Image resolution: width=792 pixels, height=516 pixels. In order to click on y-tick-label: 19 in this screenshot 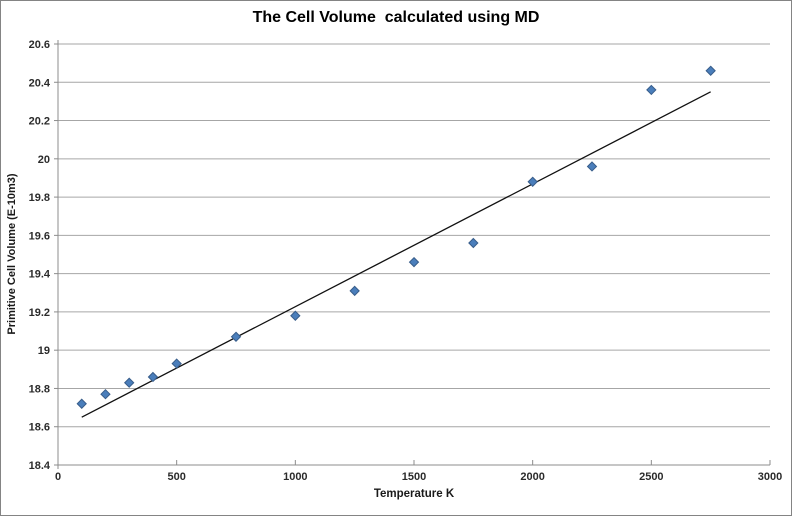, I will do `click(44, 351)`.